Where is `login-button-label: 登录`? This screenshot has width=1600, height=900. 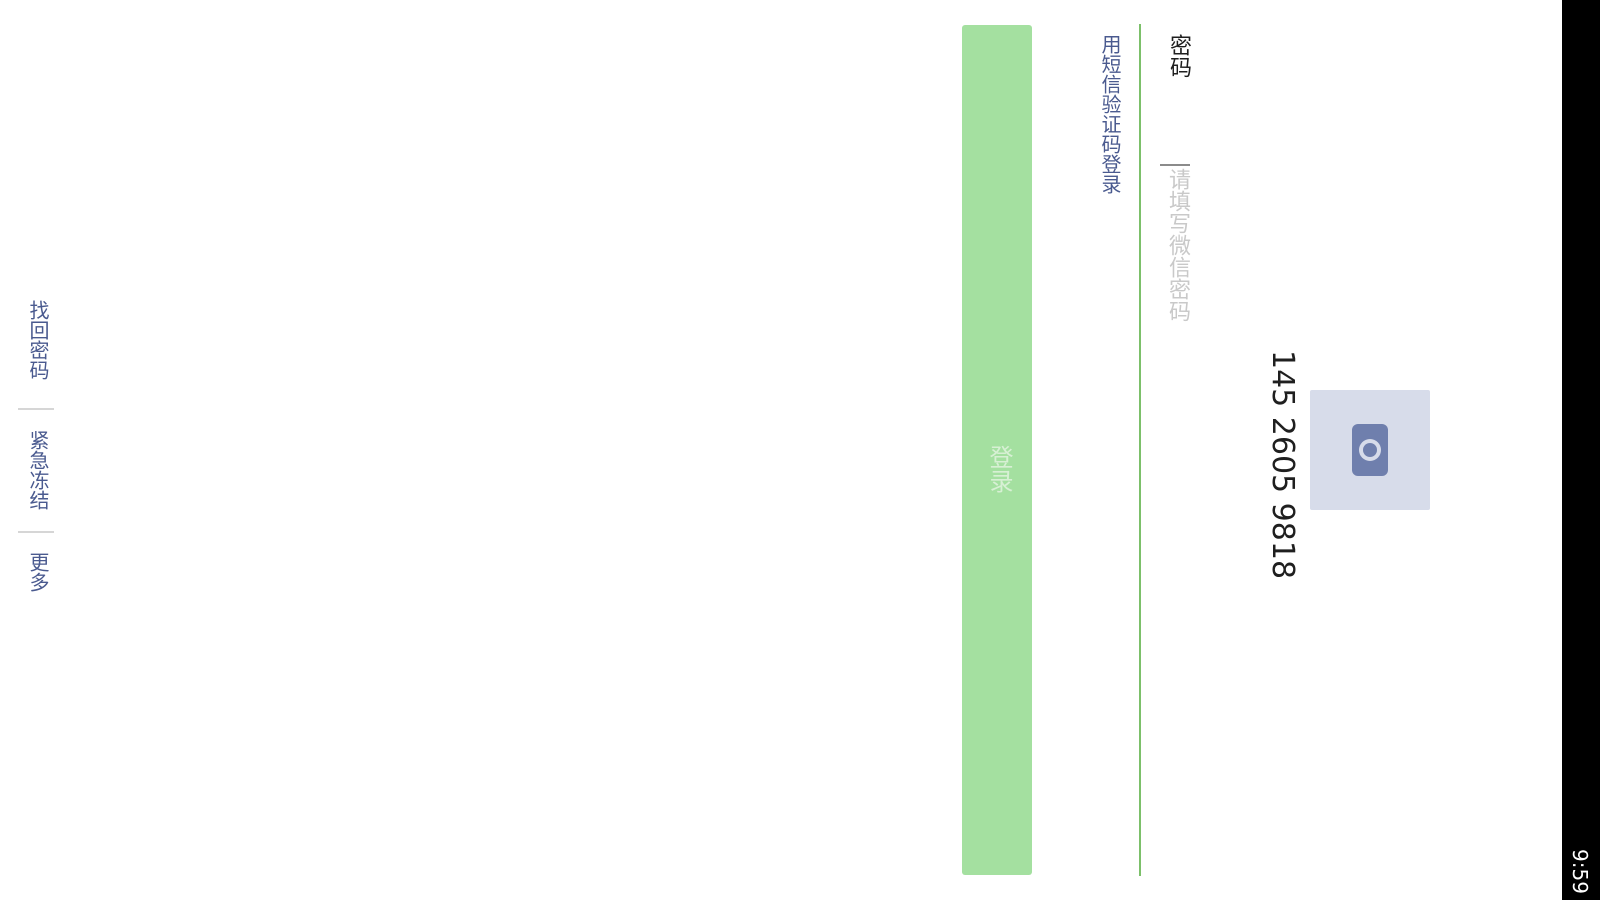
login-button-label: 登录 is located at coordinates (998, 469).